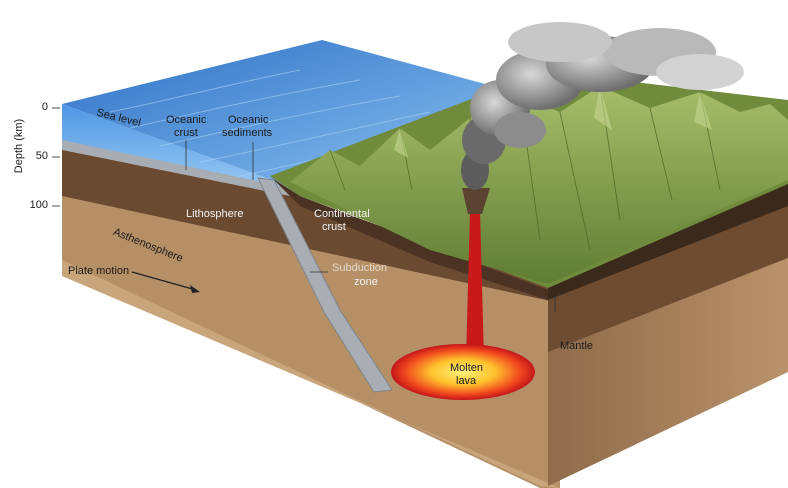 Image resolution: width=788 pixels, height=488 pixels. I want to click on tick-0: 0, so click(44, 107).